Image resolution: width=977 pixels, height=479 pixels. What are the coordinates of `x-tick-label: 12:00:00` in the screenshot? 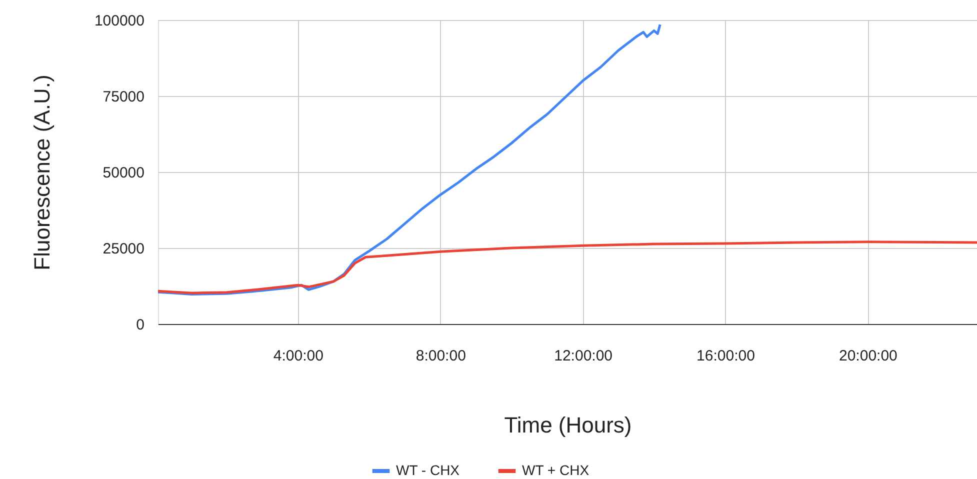 It's located at (583, 356).